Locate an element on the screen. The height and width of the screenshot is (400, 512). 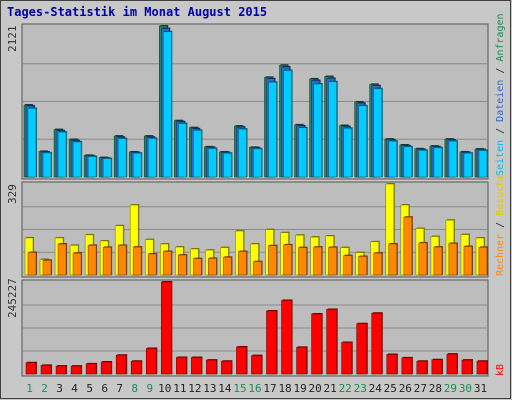
x-tick-label: 25 is located at coordinates (390, 388).